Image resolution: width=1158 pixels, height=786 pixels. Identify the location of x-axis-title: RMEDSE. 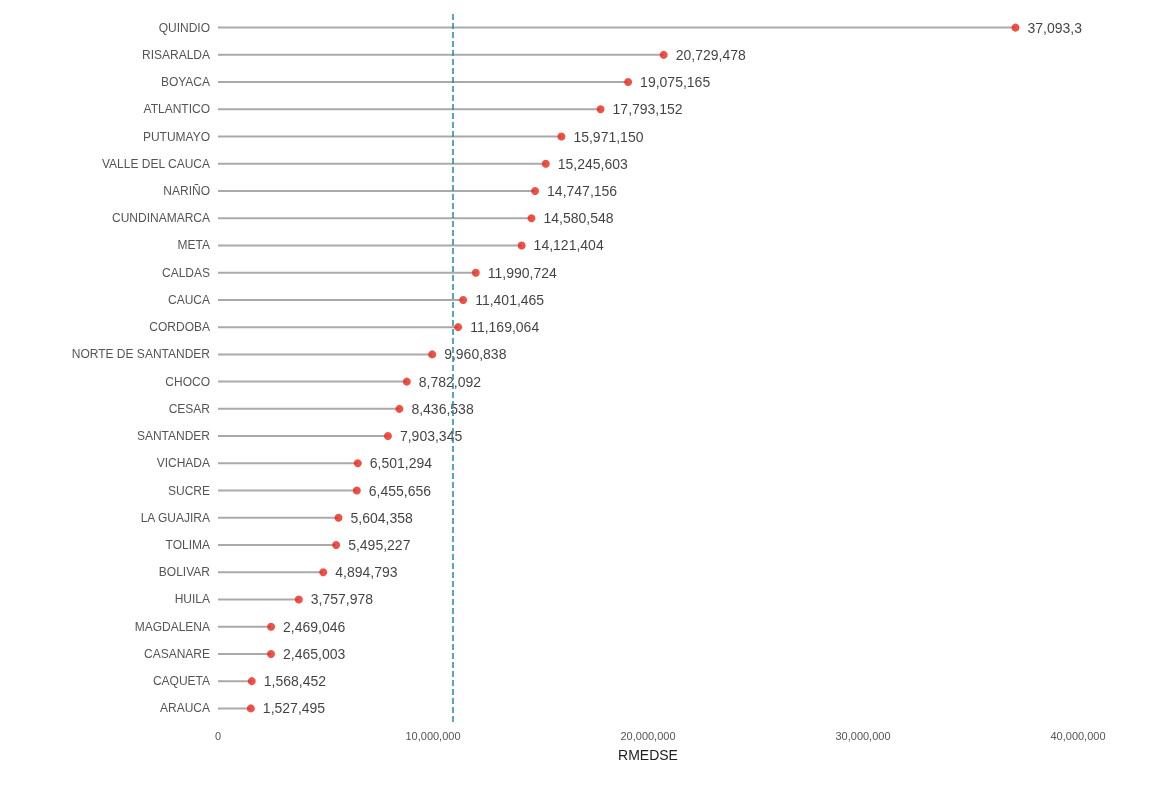
(648, 755).